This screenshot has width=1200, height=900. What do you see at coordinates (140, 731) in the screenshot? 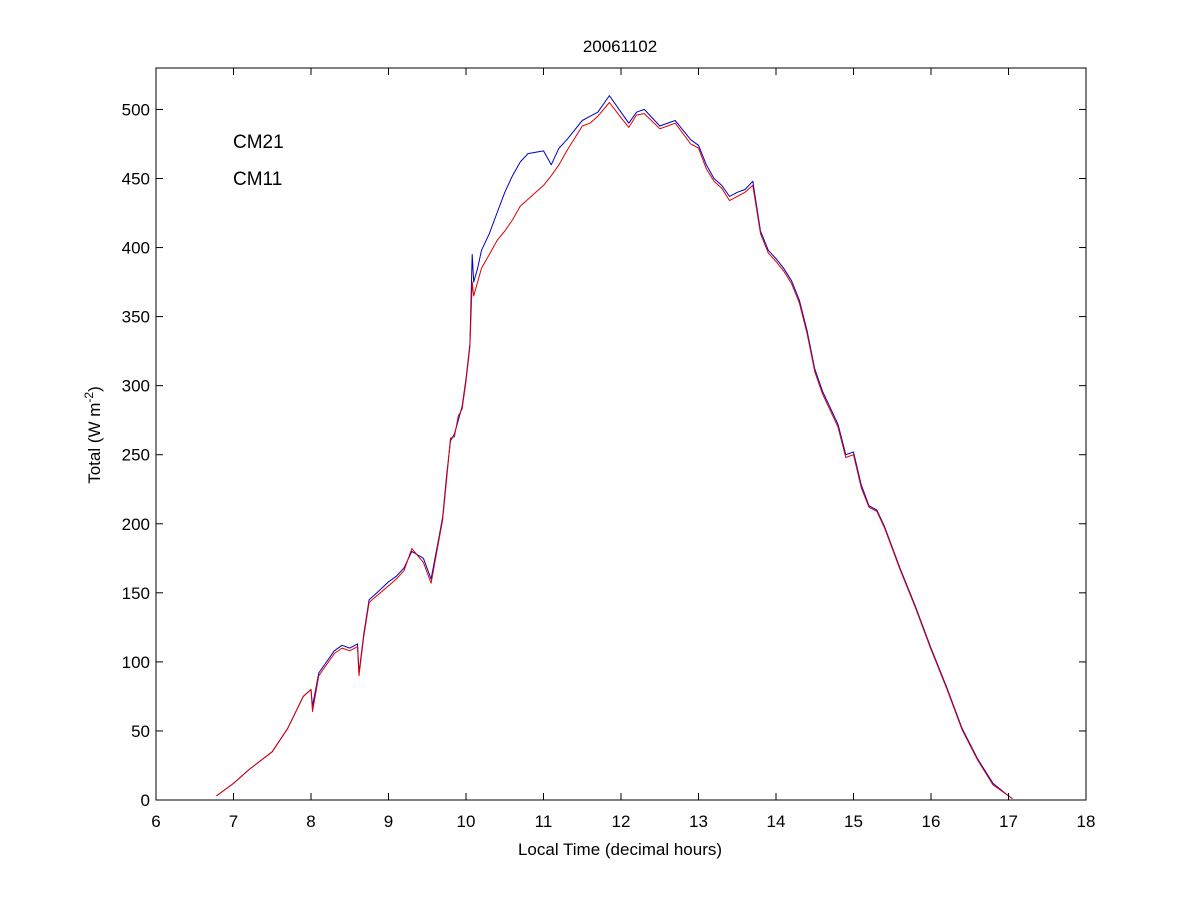
I see `y-tick-label: 50` at bounding box center [140, 731].